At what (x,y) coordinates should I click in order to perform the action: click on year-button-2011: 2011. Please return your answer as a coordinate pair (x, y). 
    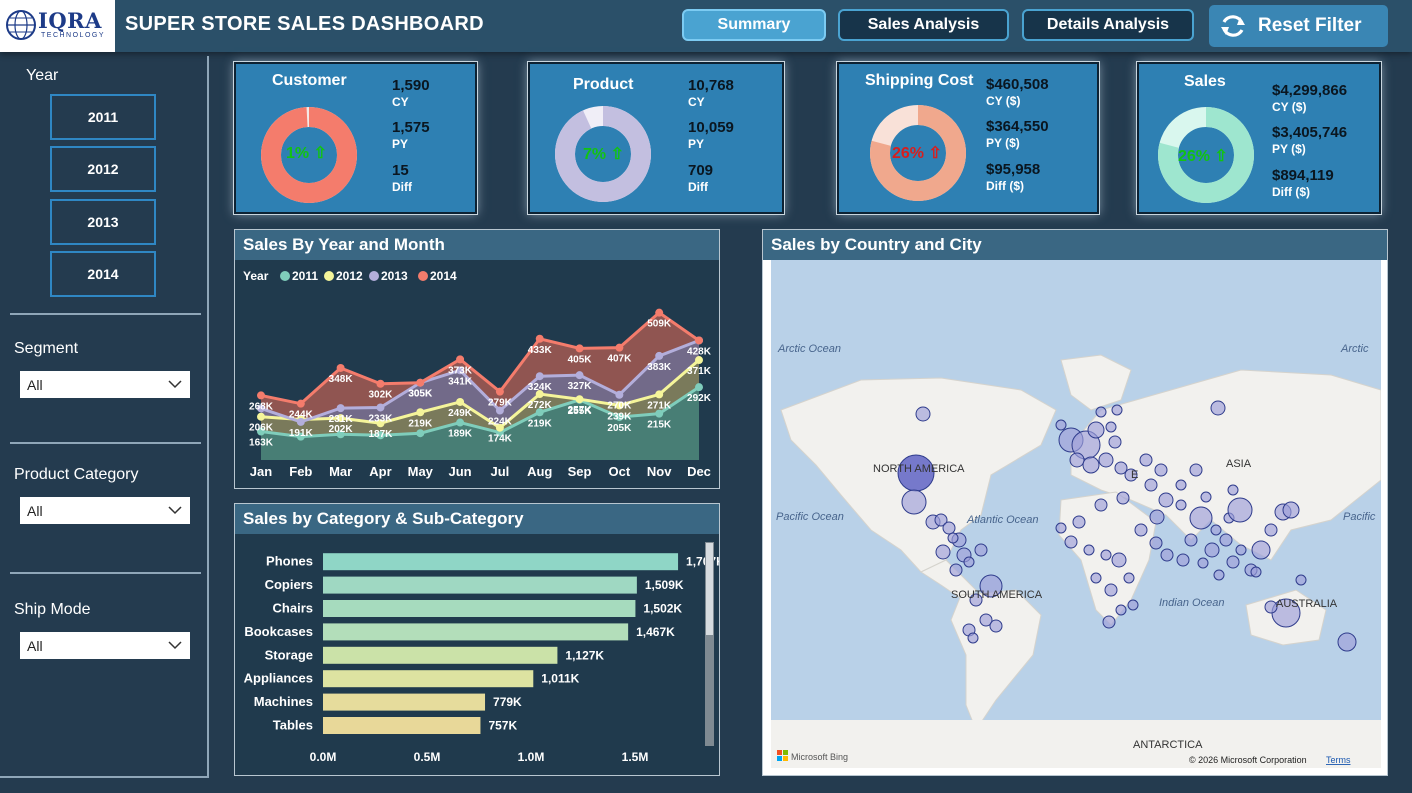
    Looking at the image, I should click on (103, 117).